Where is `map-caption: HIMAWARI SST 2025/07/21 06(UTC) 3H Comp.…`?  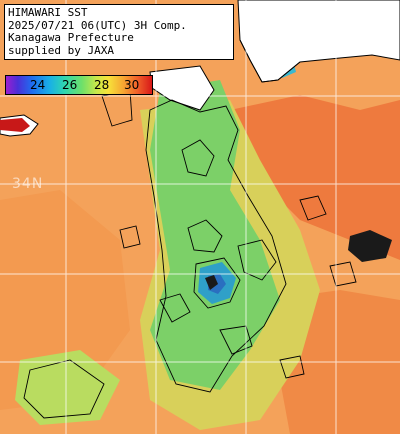 map-caption: HIMAWARI SST 2025/07/21 06(UTC) 3H Comp.… is located at coordinates (119, 32).